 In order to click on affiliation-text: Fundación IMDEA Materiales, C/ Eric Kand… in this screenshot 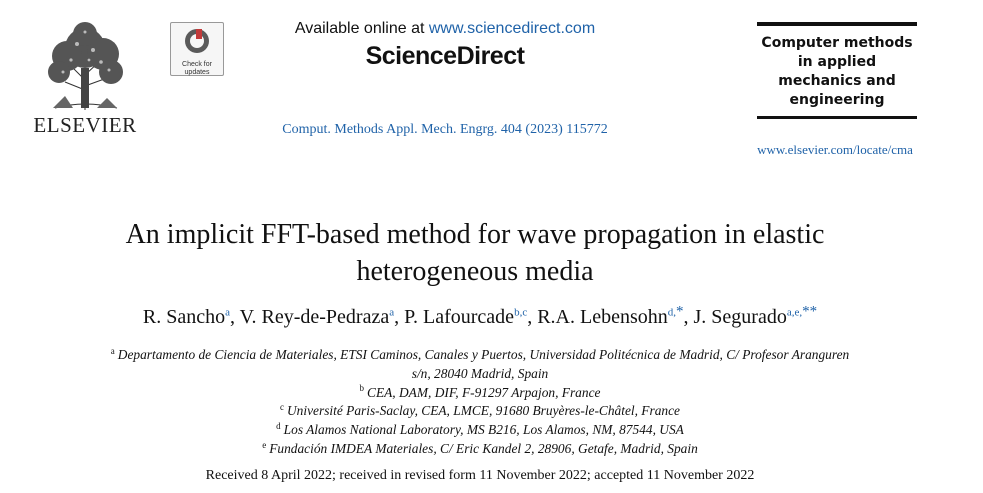, I will do `click(483, 448)`.